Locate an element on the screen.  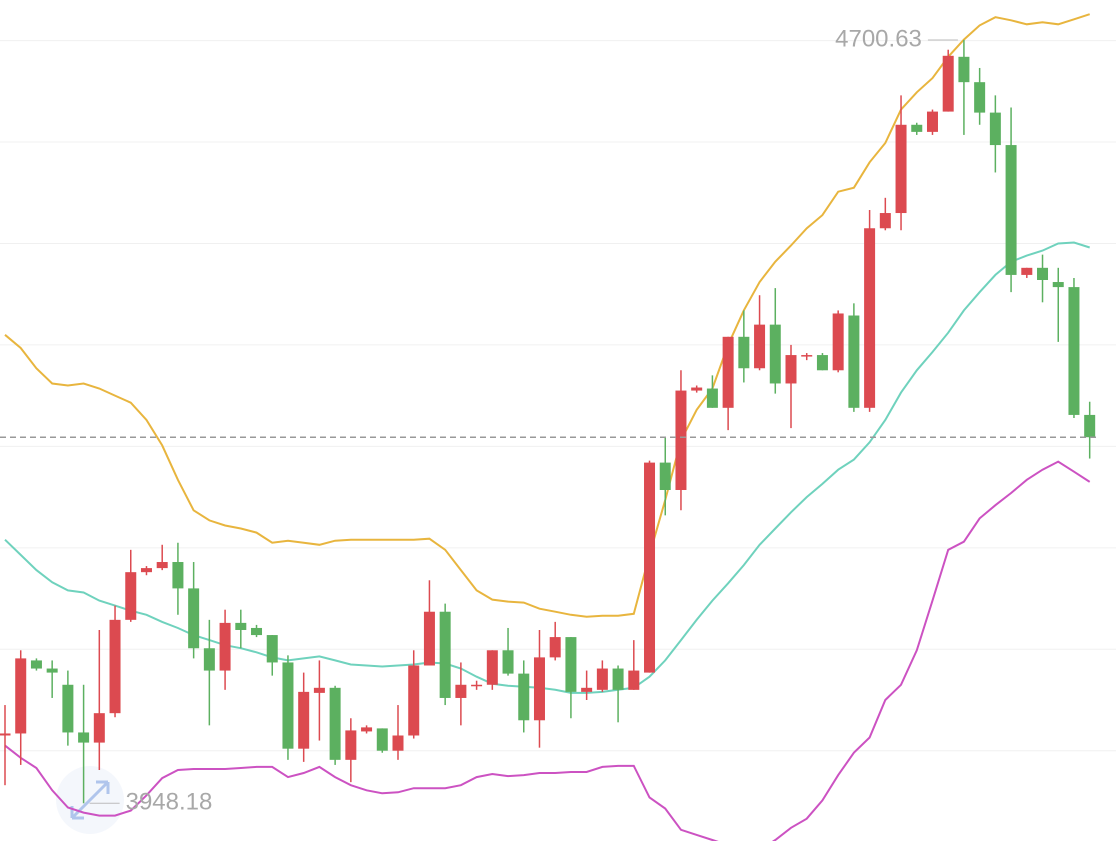
expand-icon-arrows is located at coordinates (90, 800).